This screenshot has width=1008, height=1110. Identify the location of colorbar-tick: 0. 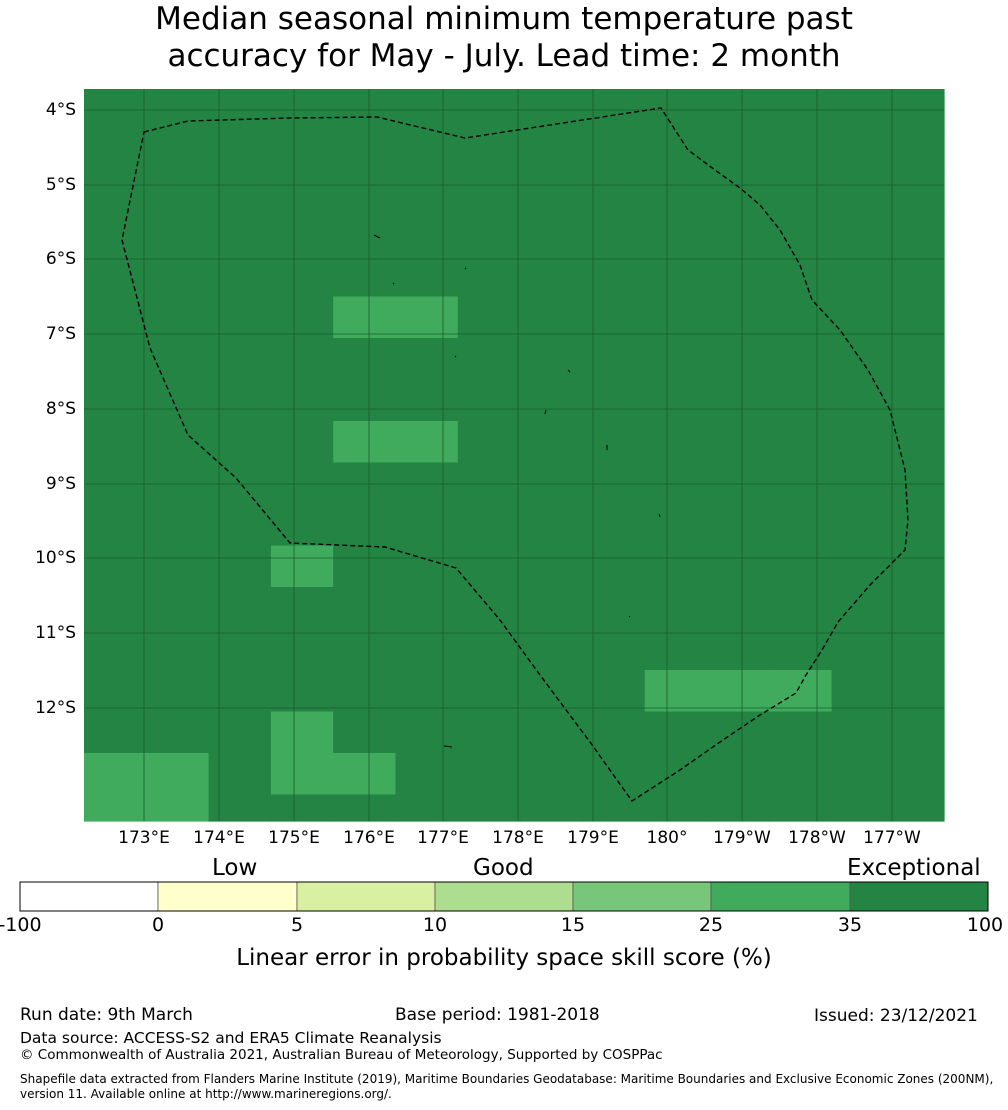
(158, 925).